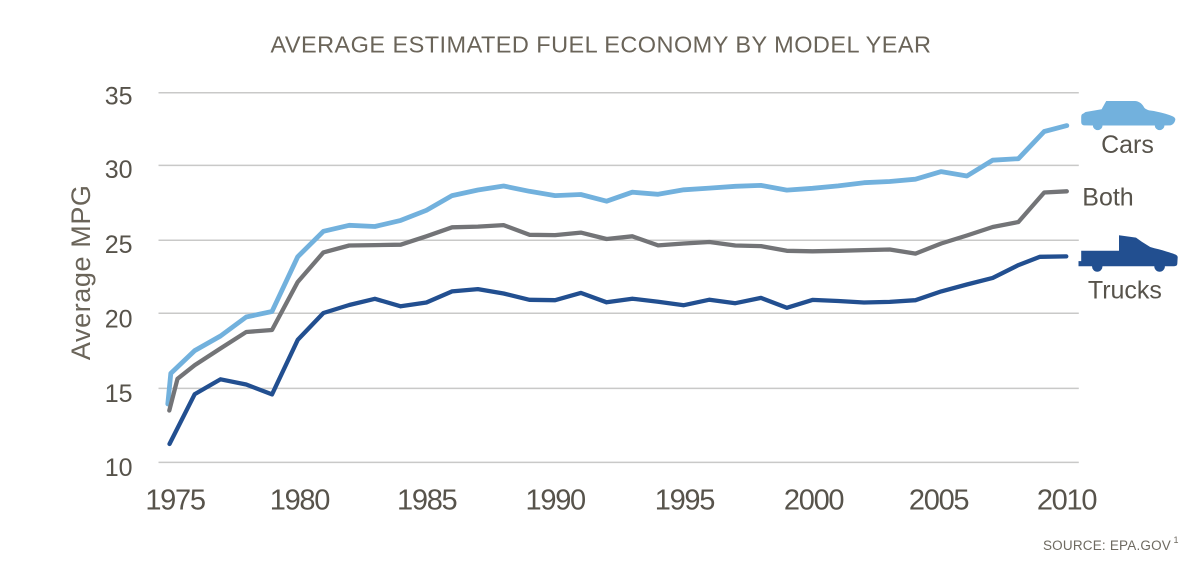 This screenshot has height=580, width=1200. I want to click on svg-text: SOURCE: EPA.GOV, so click(1107, 545).